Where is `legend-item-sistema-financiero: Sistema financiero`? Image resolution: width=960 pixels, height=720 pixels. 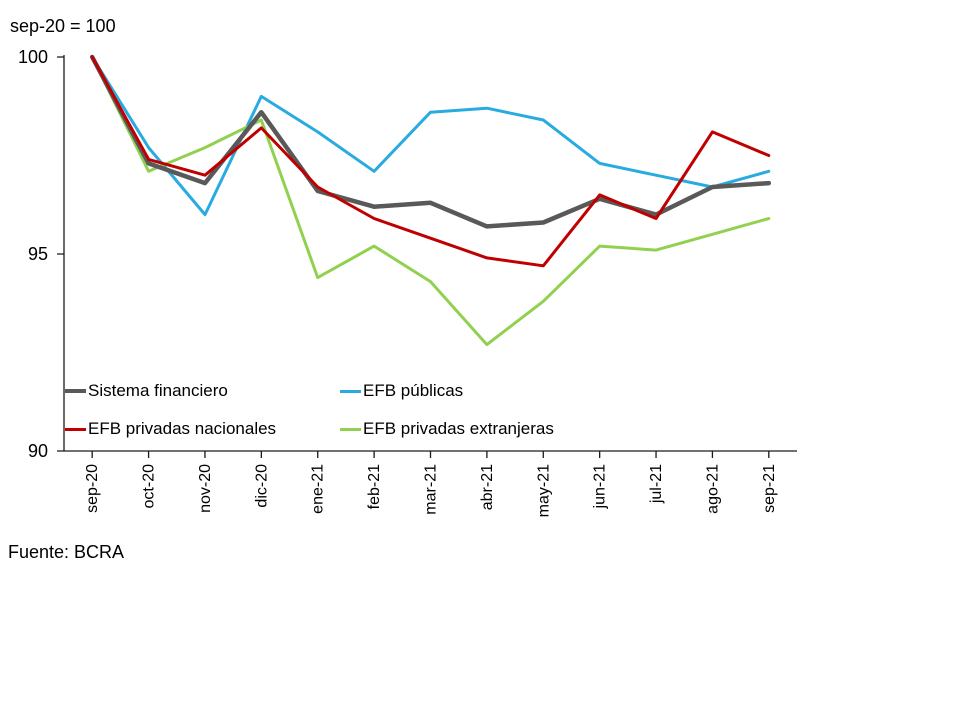
legend-item-sistema-financiero: Sistema financiero is located at coordinates (146, 391).